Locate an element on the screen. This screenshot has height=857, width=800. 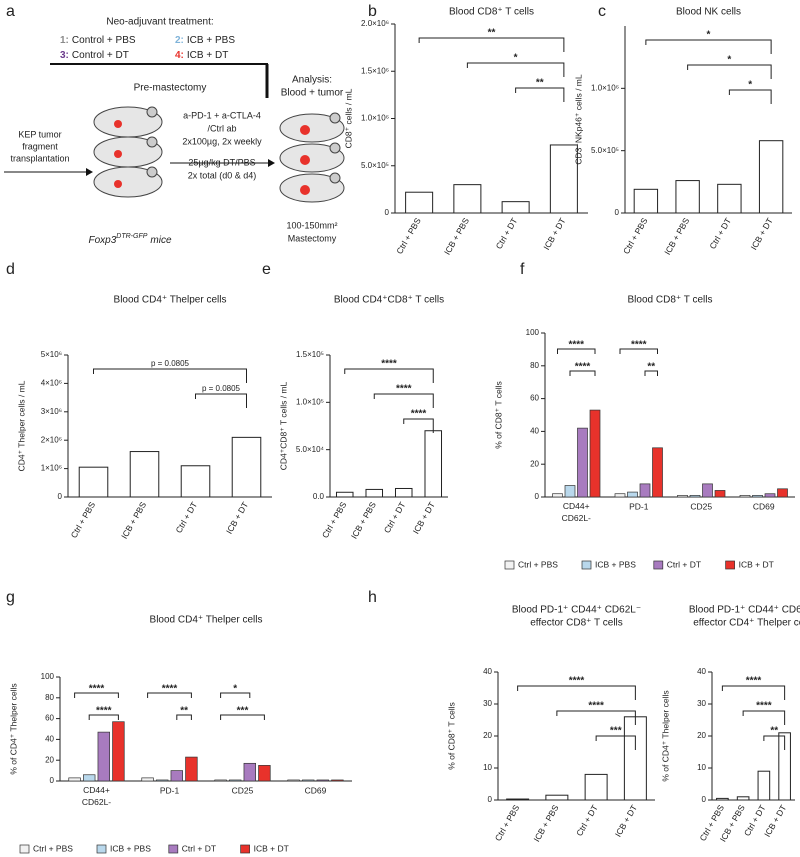
chart-title: Blood NK cells is located at coordinates (708, 12).